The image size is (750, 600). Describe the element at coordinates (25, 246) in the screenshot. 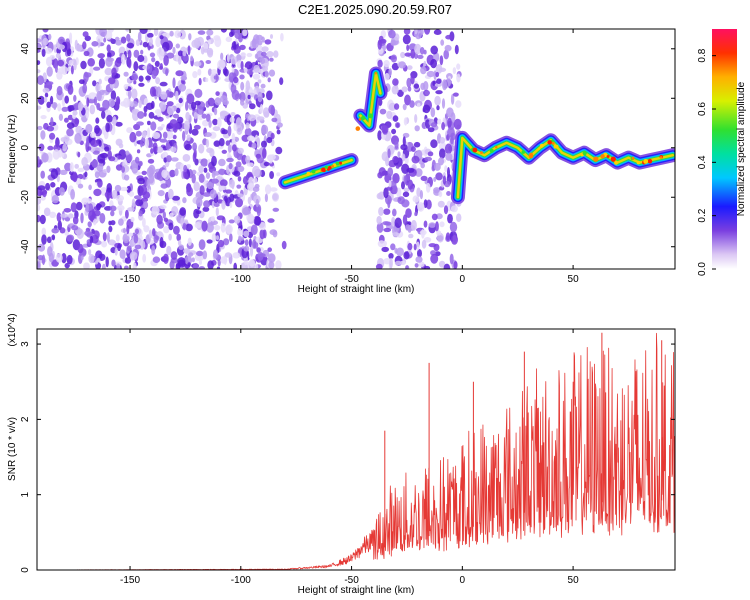

I see `y-tick-label: -40` at that location.